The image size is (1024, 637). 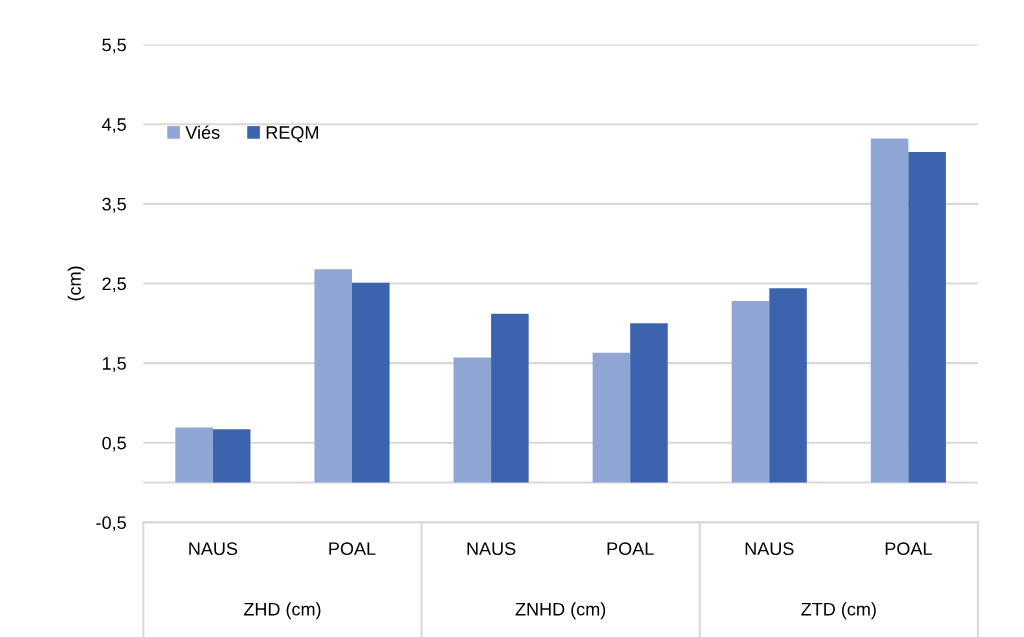 I want to click on y-tick-label: 1,5, so click(x=114, y=364).